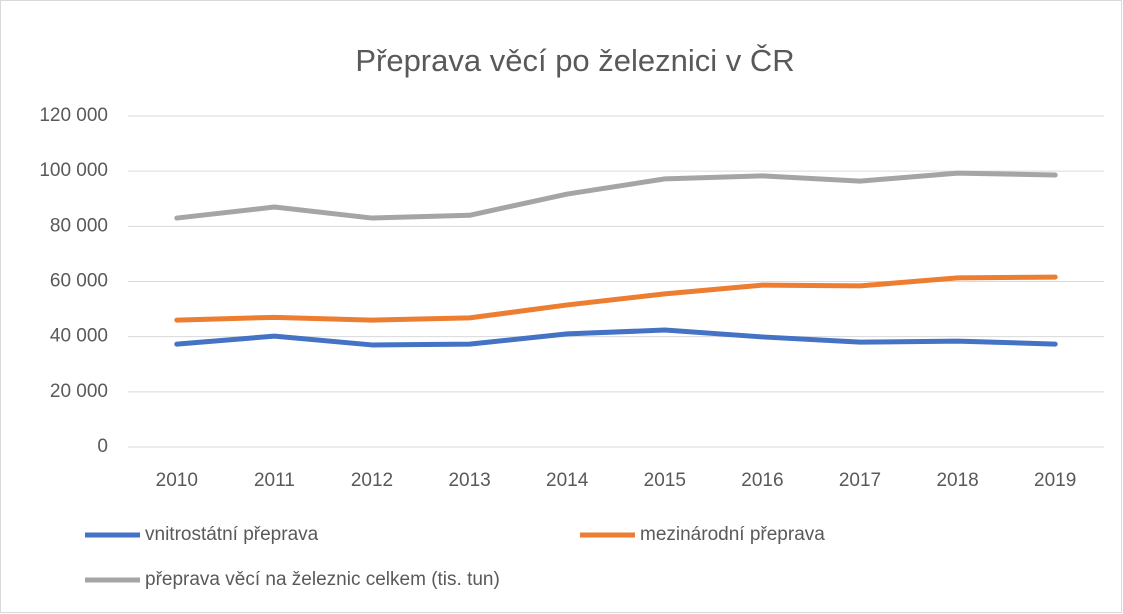  I want to click on x-tick-label: 2013, so click(469, 480).